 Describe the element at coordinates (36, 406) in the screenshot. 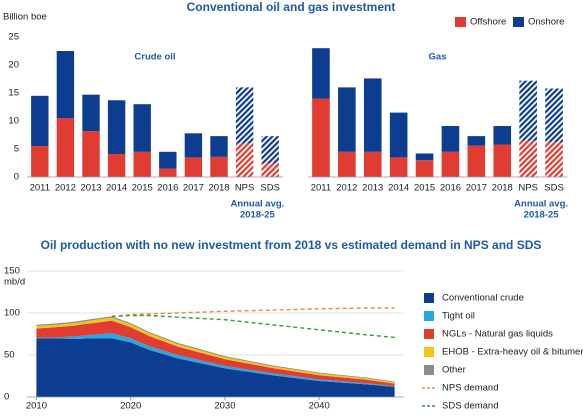

I see `x-tick-label: 2010` at that location.